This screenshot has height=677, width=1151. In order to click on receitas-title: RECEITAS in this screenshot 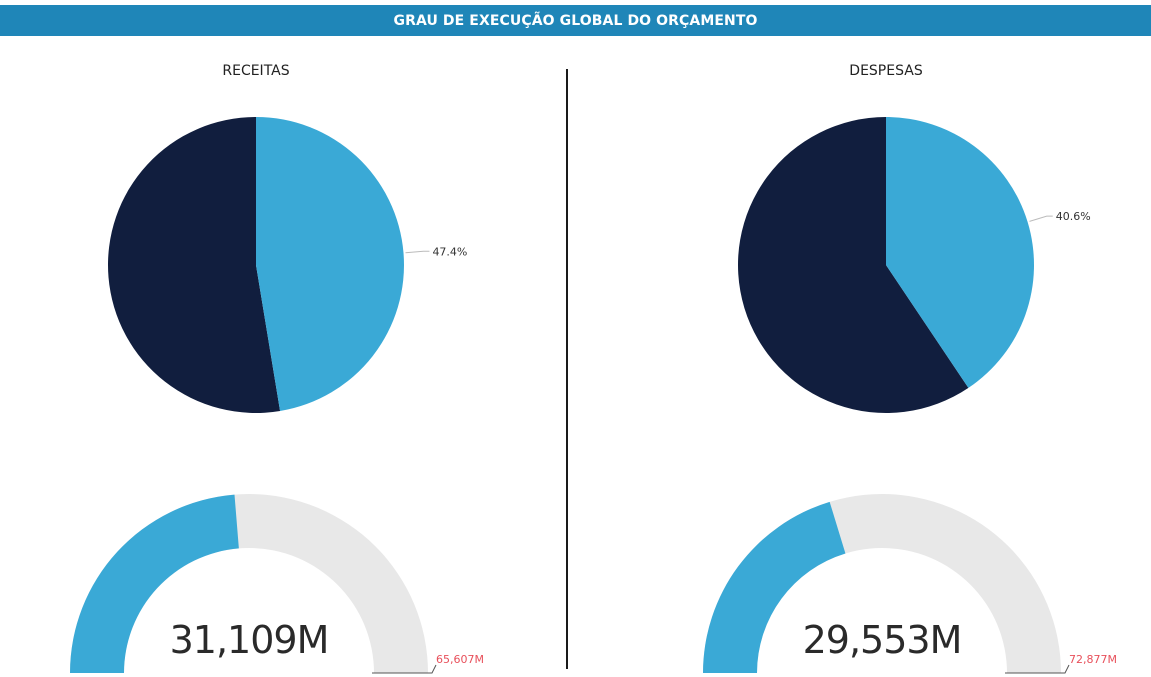, I will do `click(256, 71)`.